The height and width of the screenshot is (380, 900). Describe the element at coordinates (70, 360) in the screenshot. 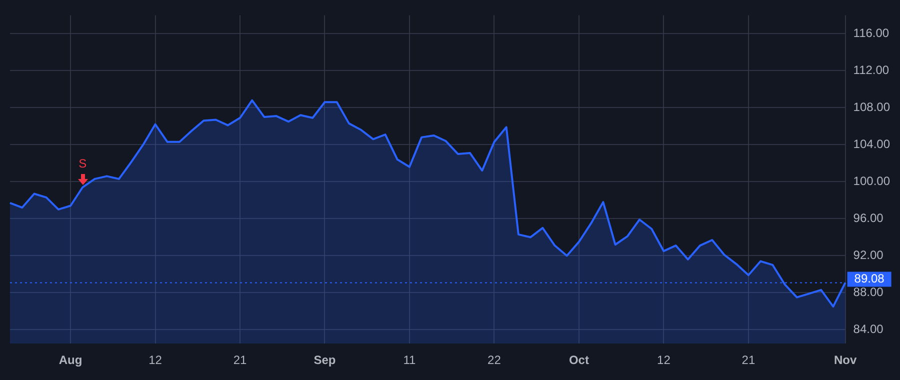

I see `x-tick-label: Aug` at that location.